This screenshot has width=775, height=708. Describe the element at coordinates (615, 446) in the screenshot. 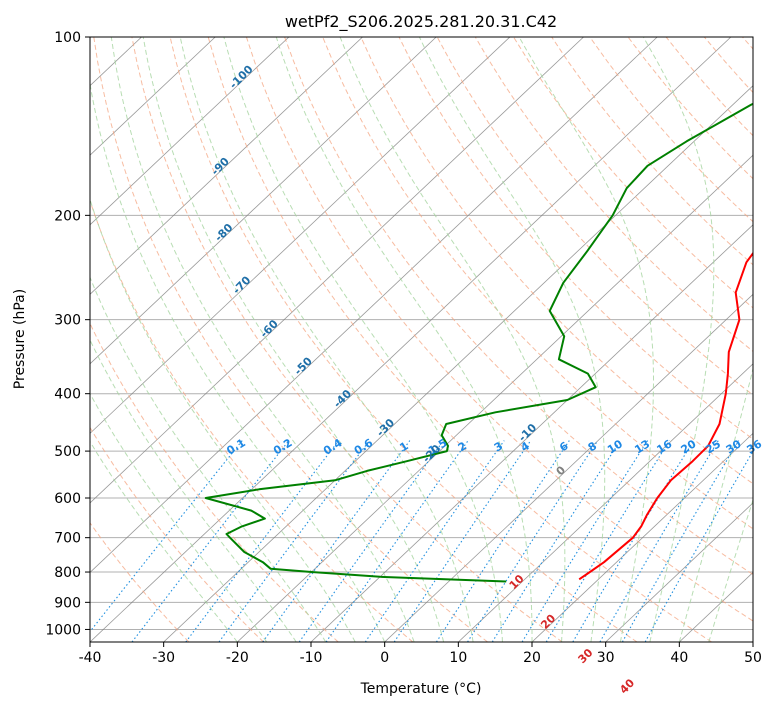

I see `mixing-ratio-label: 10` at that location.